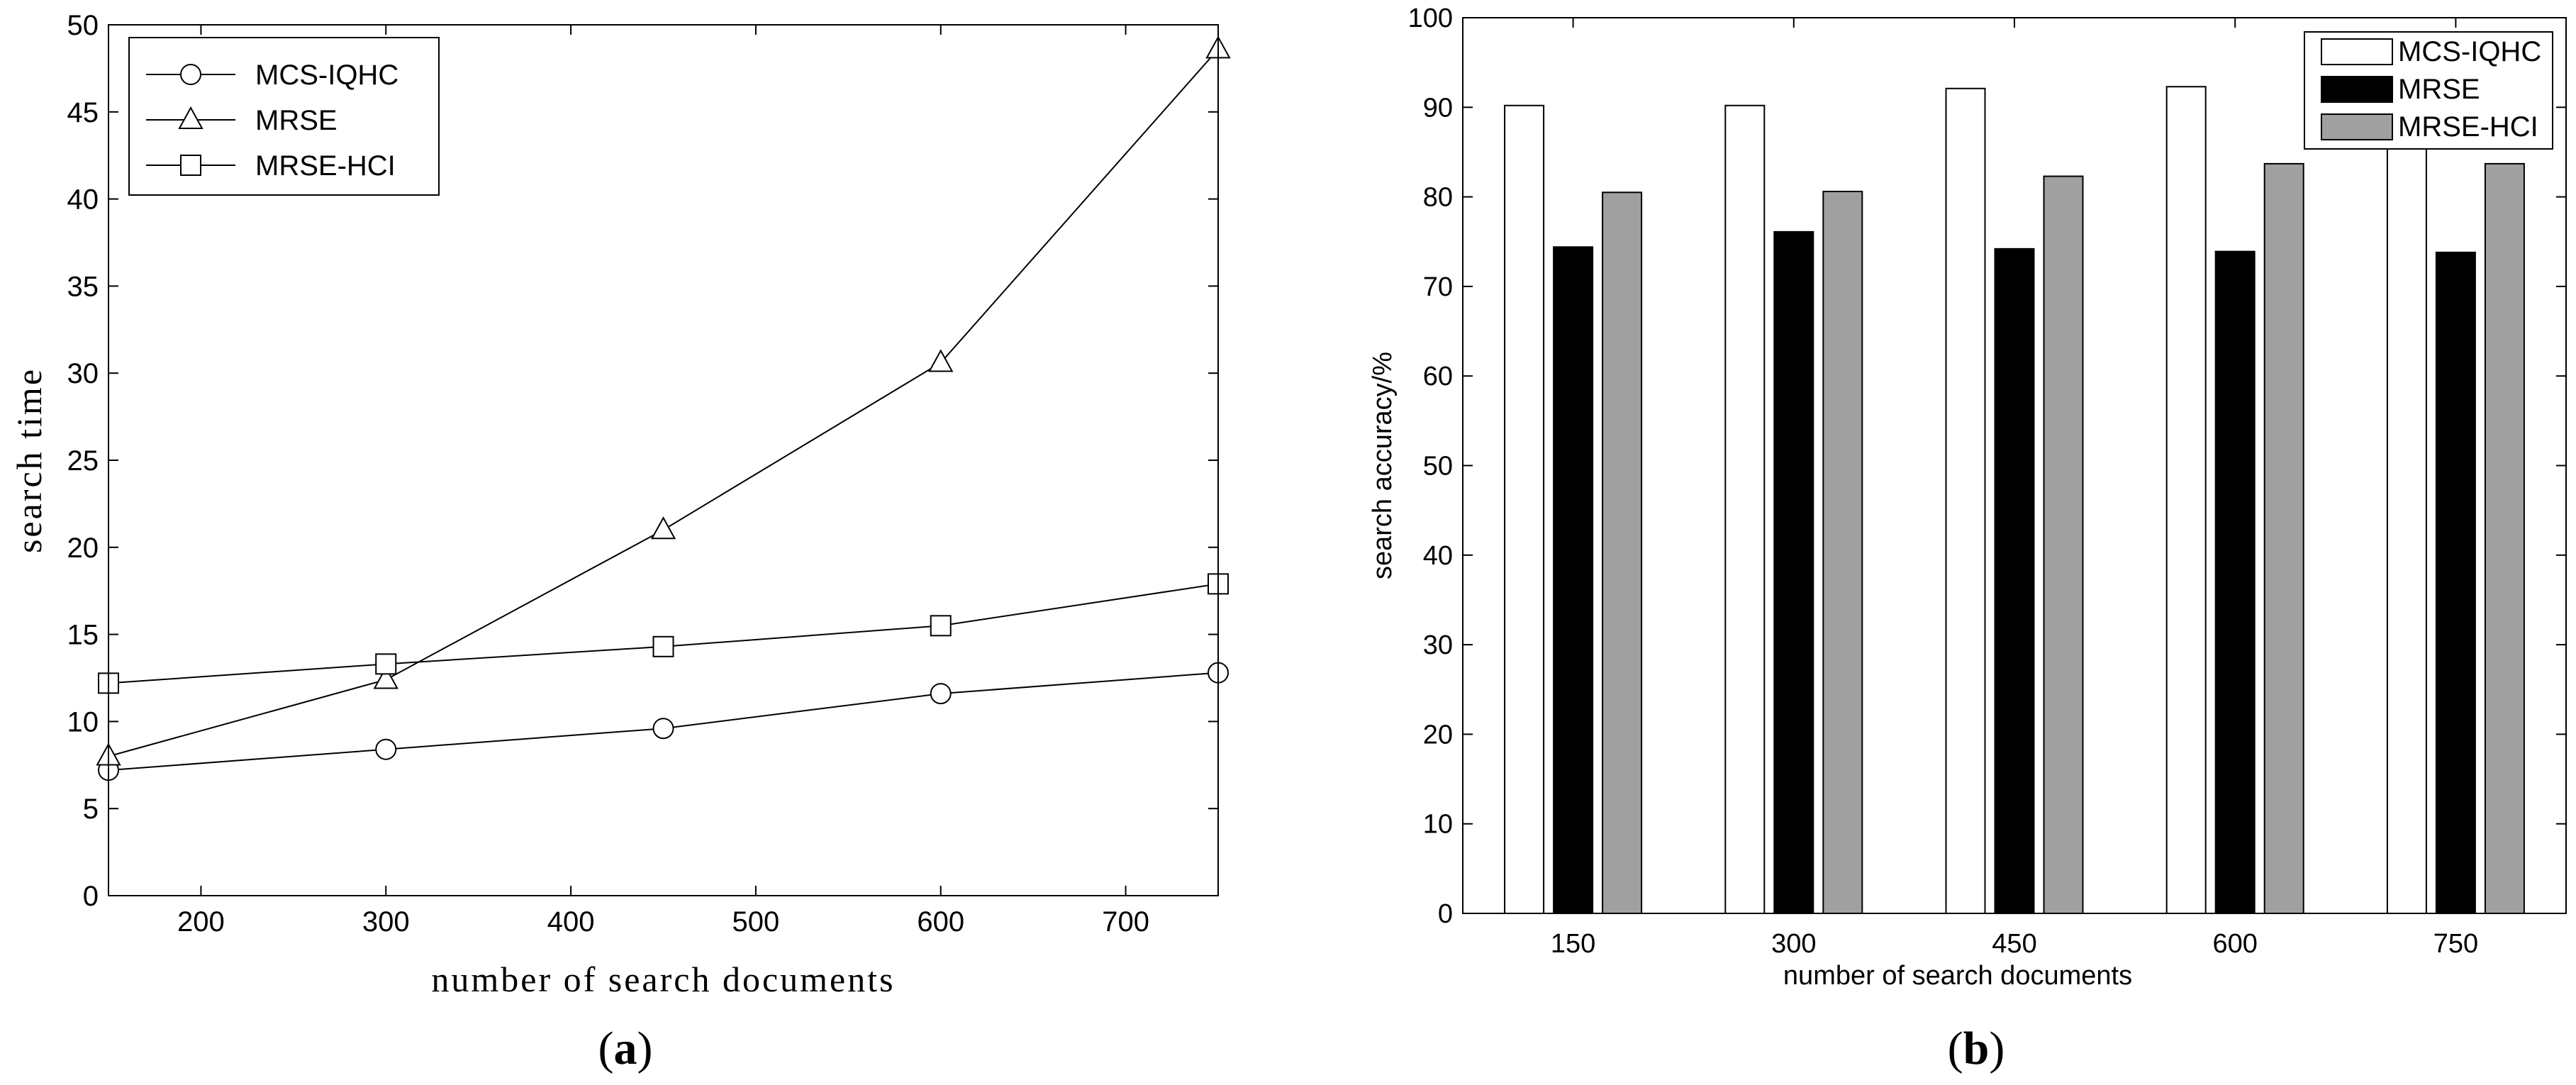 This screenshot has height=1085, width=2576. What do you see at coordinates (1438, 287) in the screenshot?
I see `y-tick-label: 70` at bounding box center [1438, 287].